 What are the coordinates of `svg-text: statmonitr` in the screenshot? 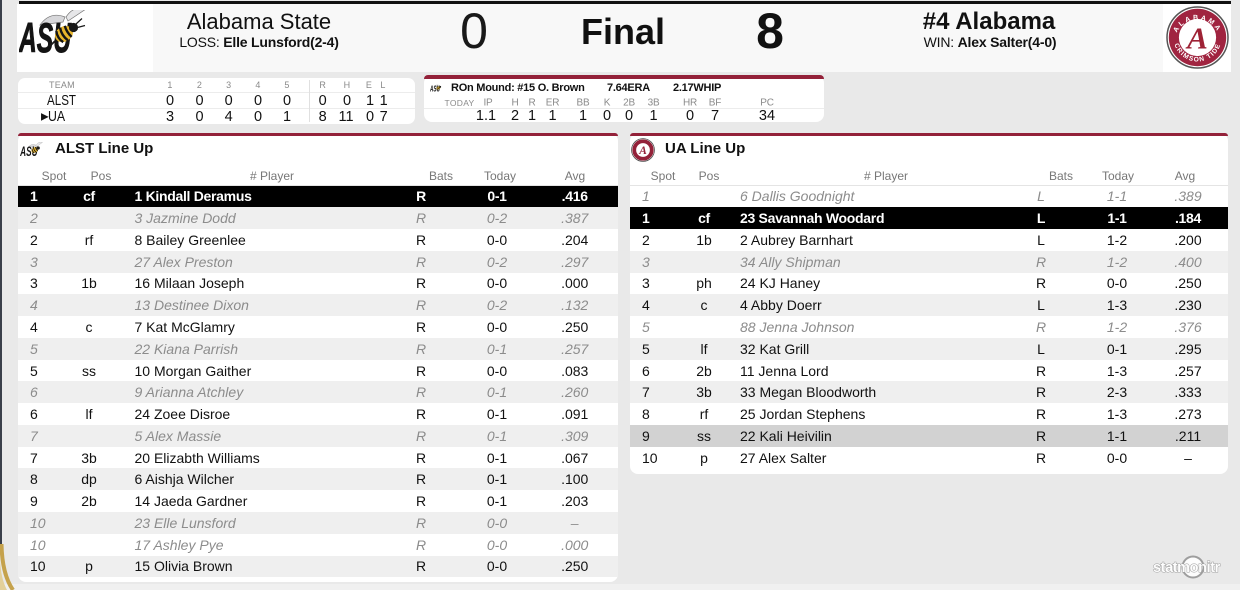 It's located at (1187, 568).